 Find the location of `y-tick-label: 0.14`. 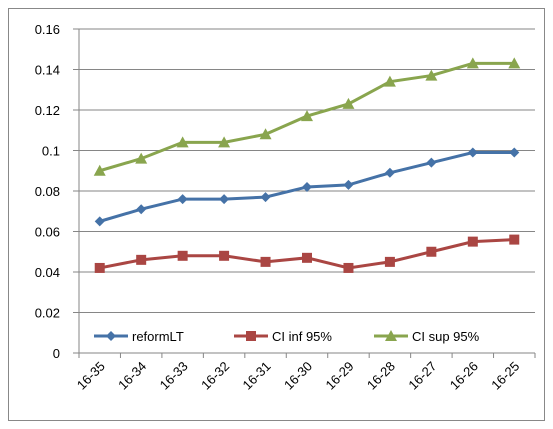

y-tick-label: 0.14 is located at coordinates (47, 70).